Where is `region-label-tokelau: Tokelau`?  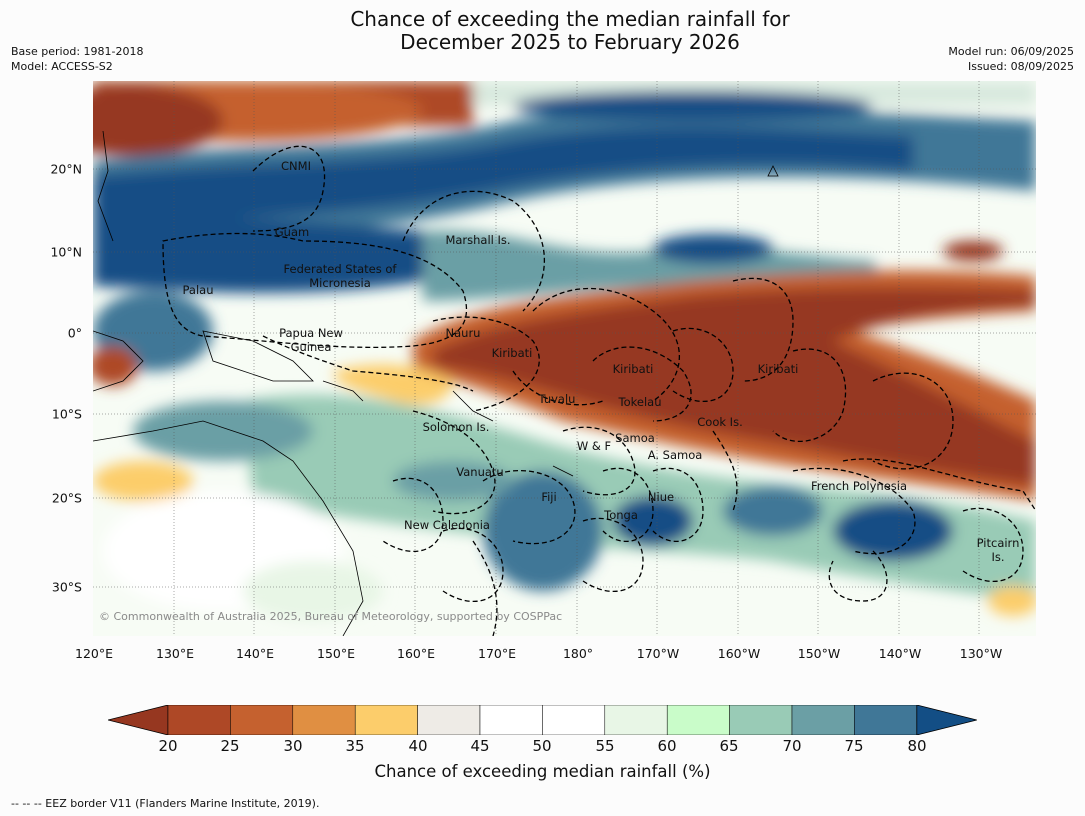 region-label-tokelau: Tokelau is located at coordinates (640, 402).